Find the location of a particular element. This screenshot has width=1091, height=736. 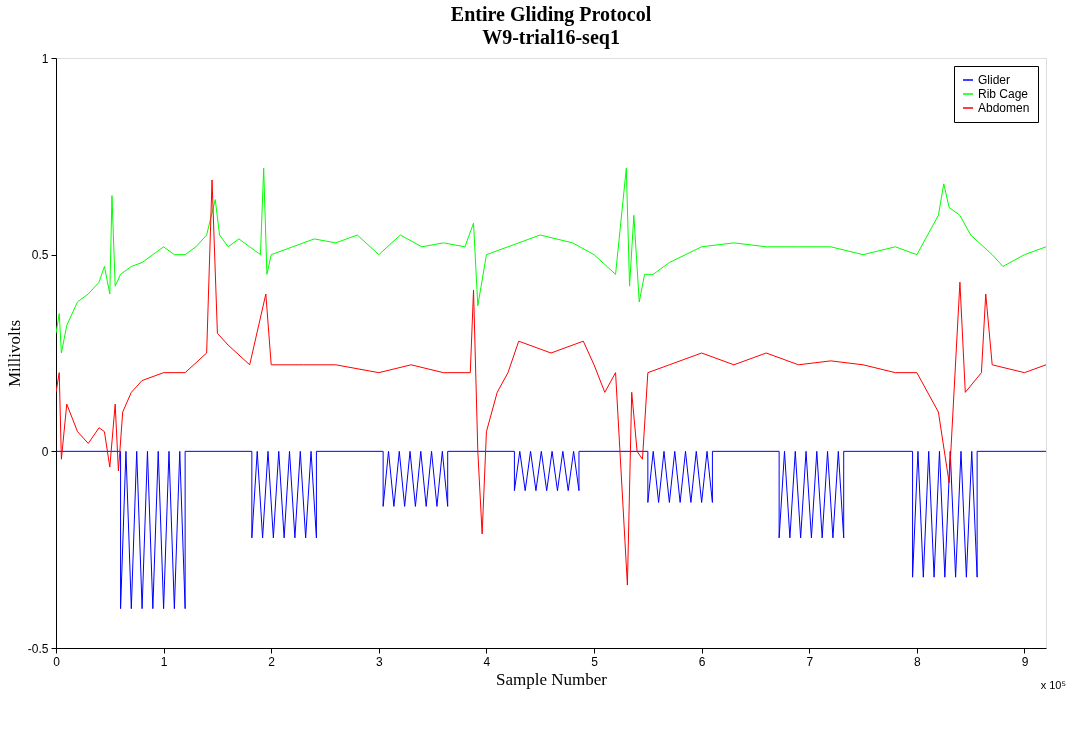

x-tick-label: 0 is located at coordinates (57, 661).